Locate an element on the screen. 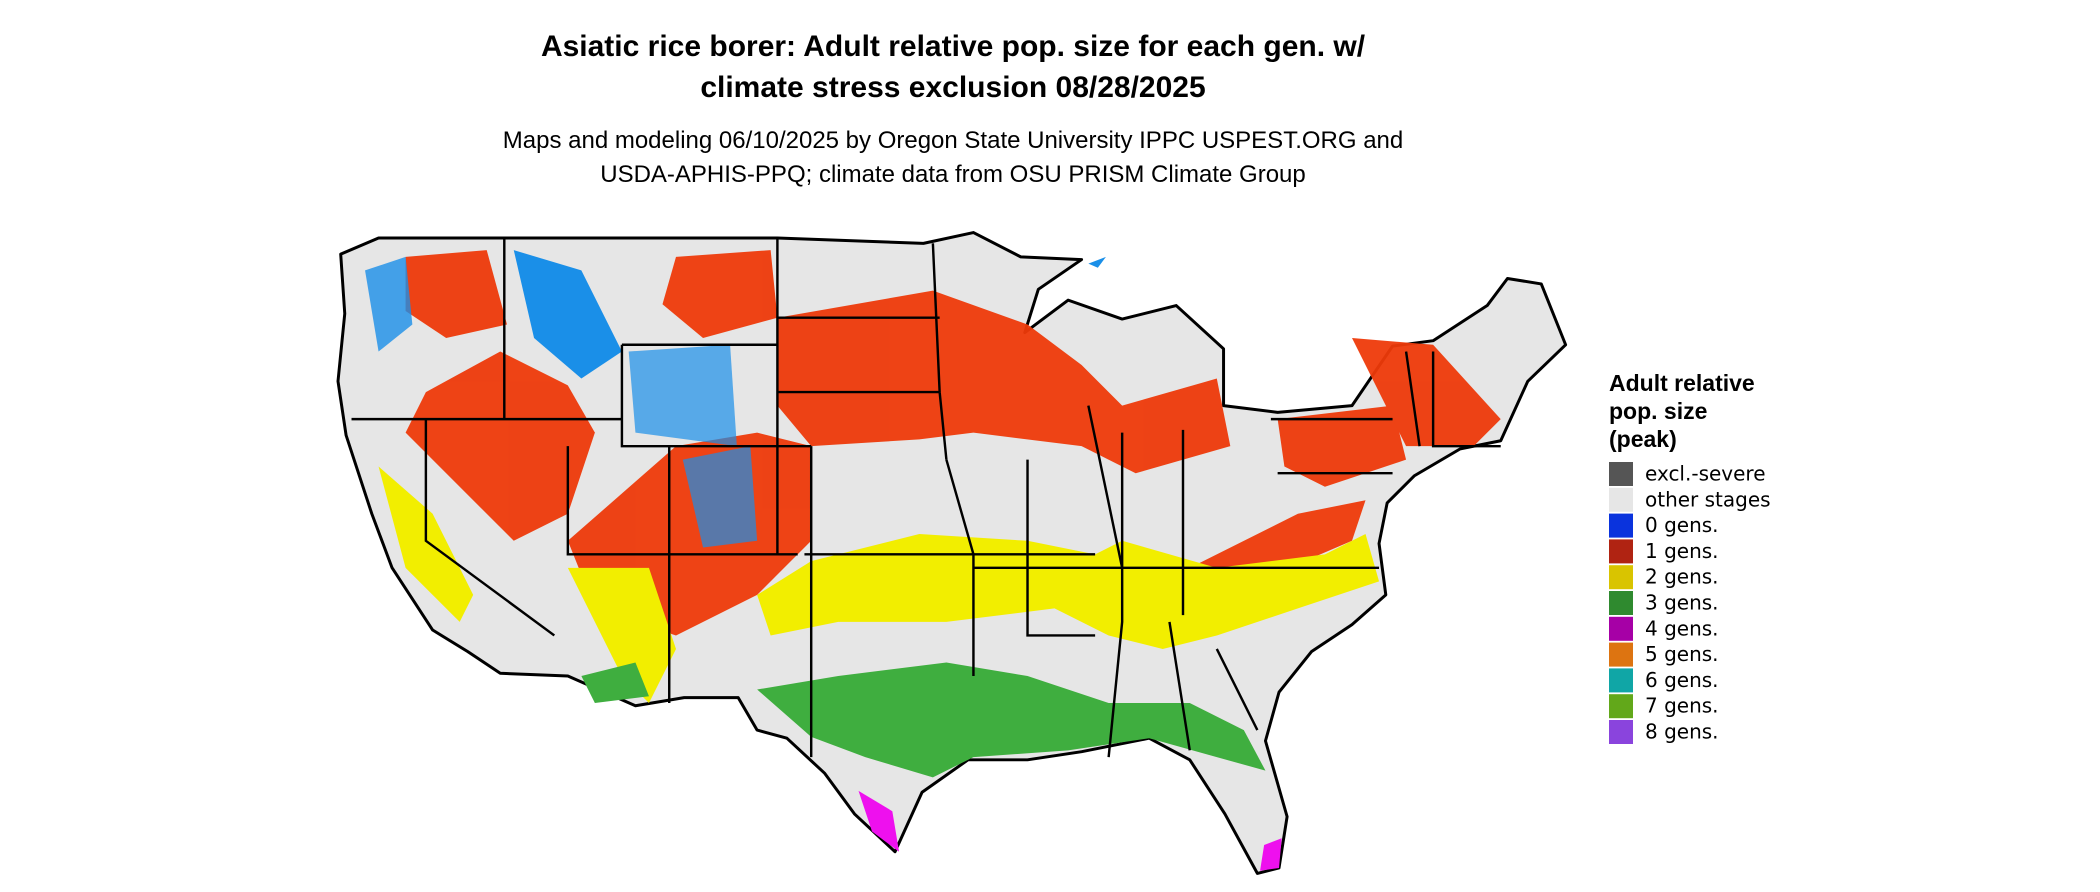 This screenshot has width=2100, height=892. legend-label: 4 gens. is located at coordinates (1682, 628).